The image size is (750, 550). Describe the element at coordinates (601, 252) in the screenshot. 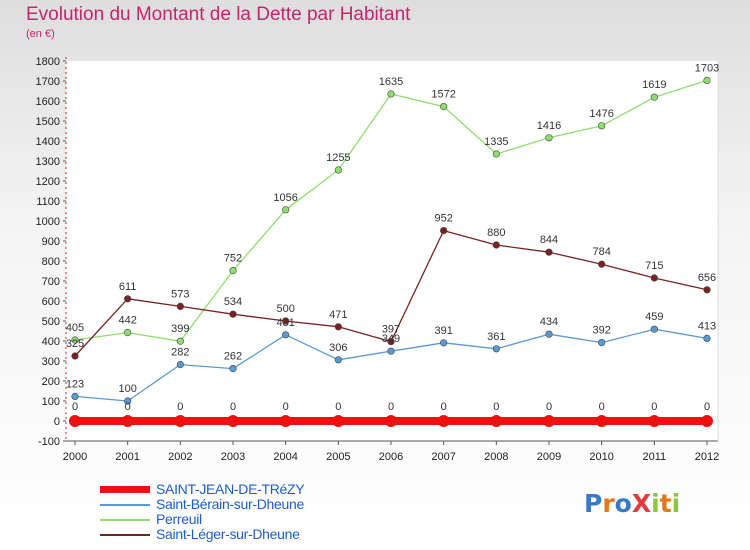

I see `data-label: 784` at that location.